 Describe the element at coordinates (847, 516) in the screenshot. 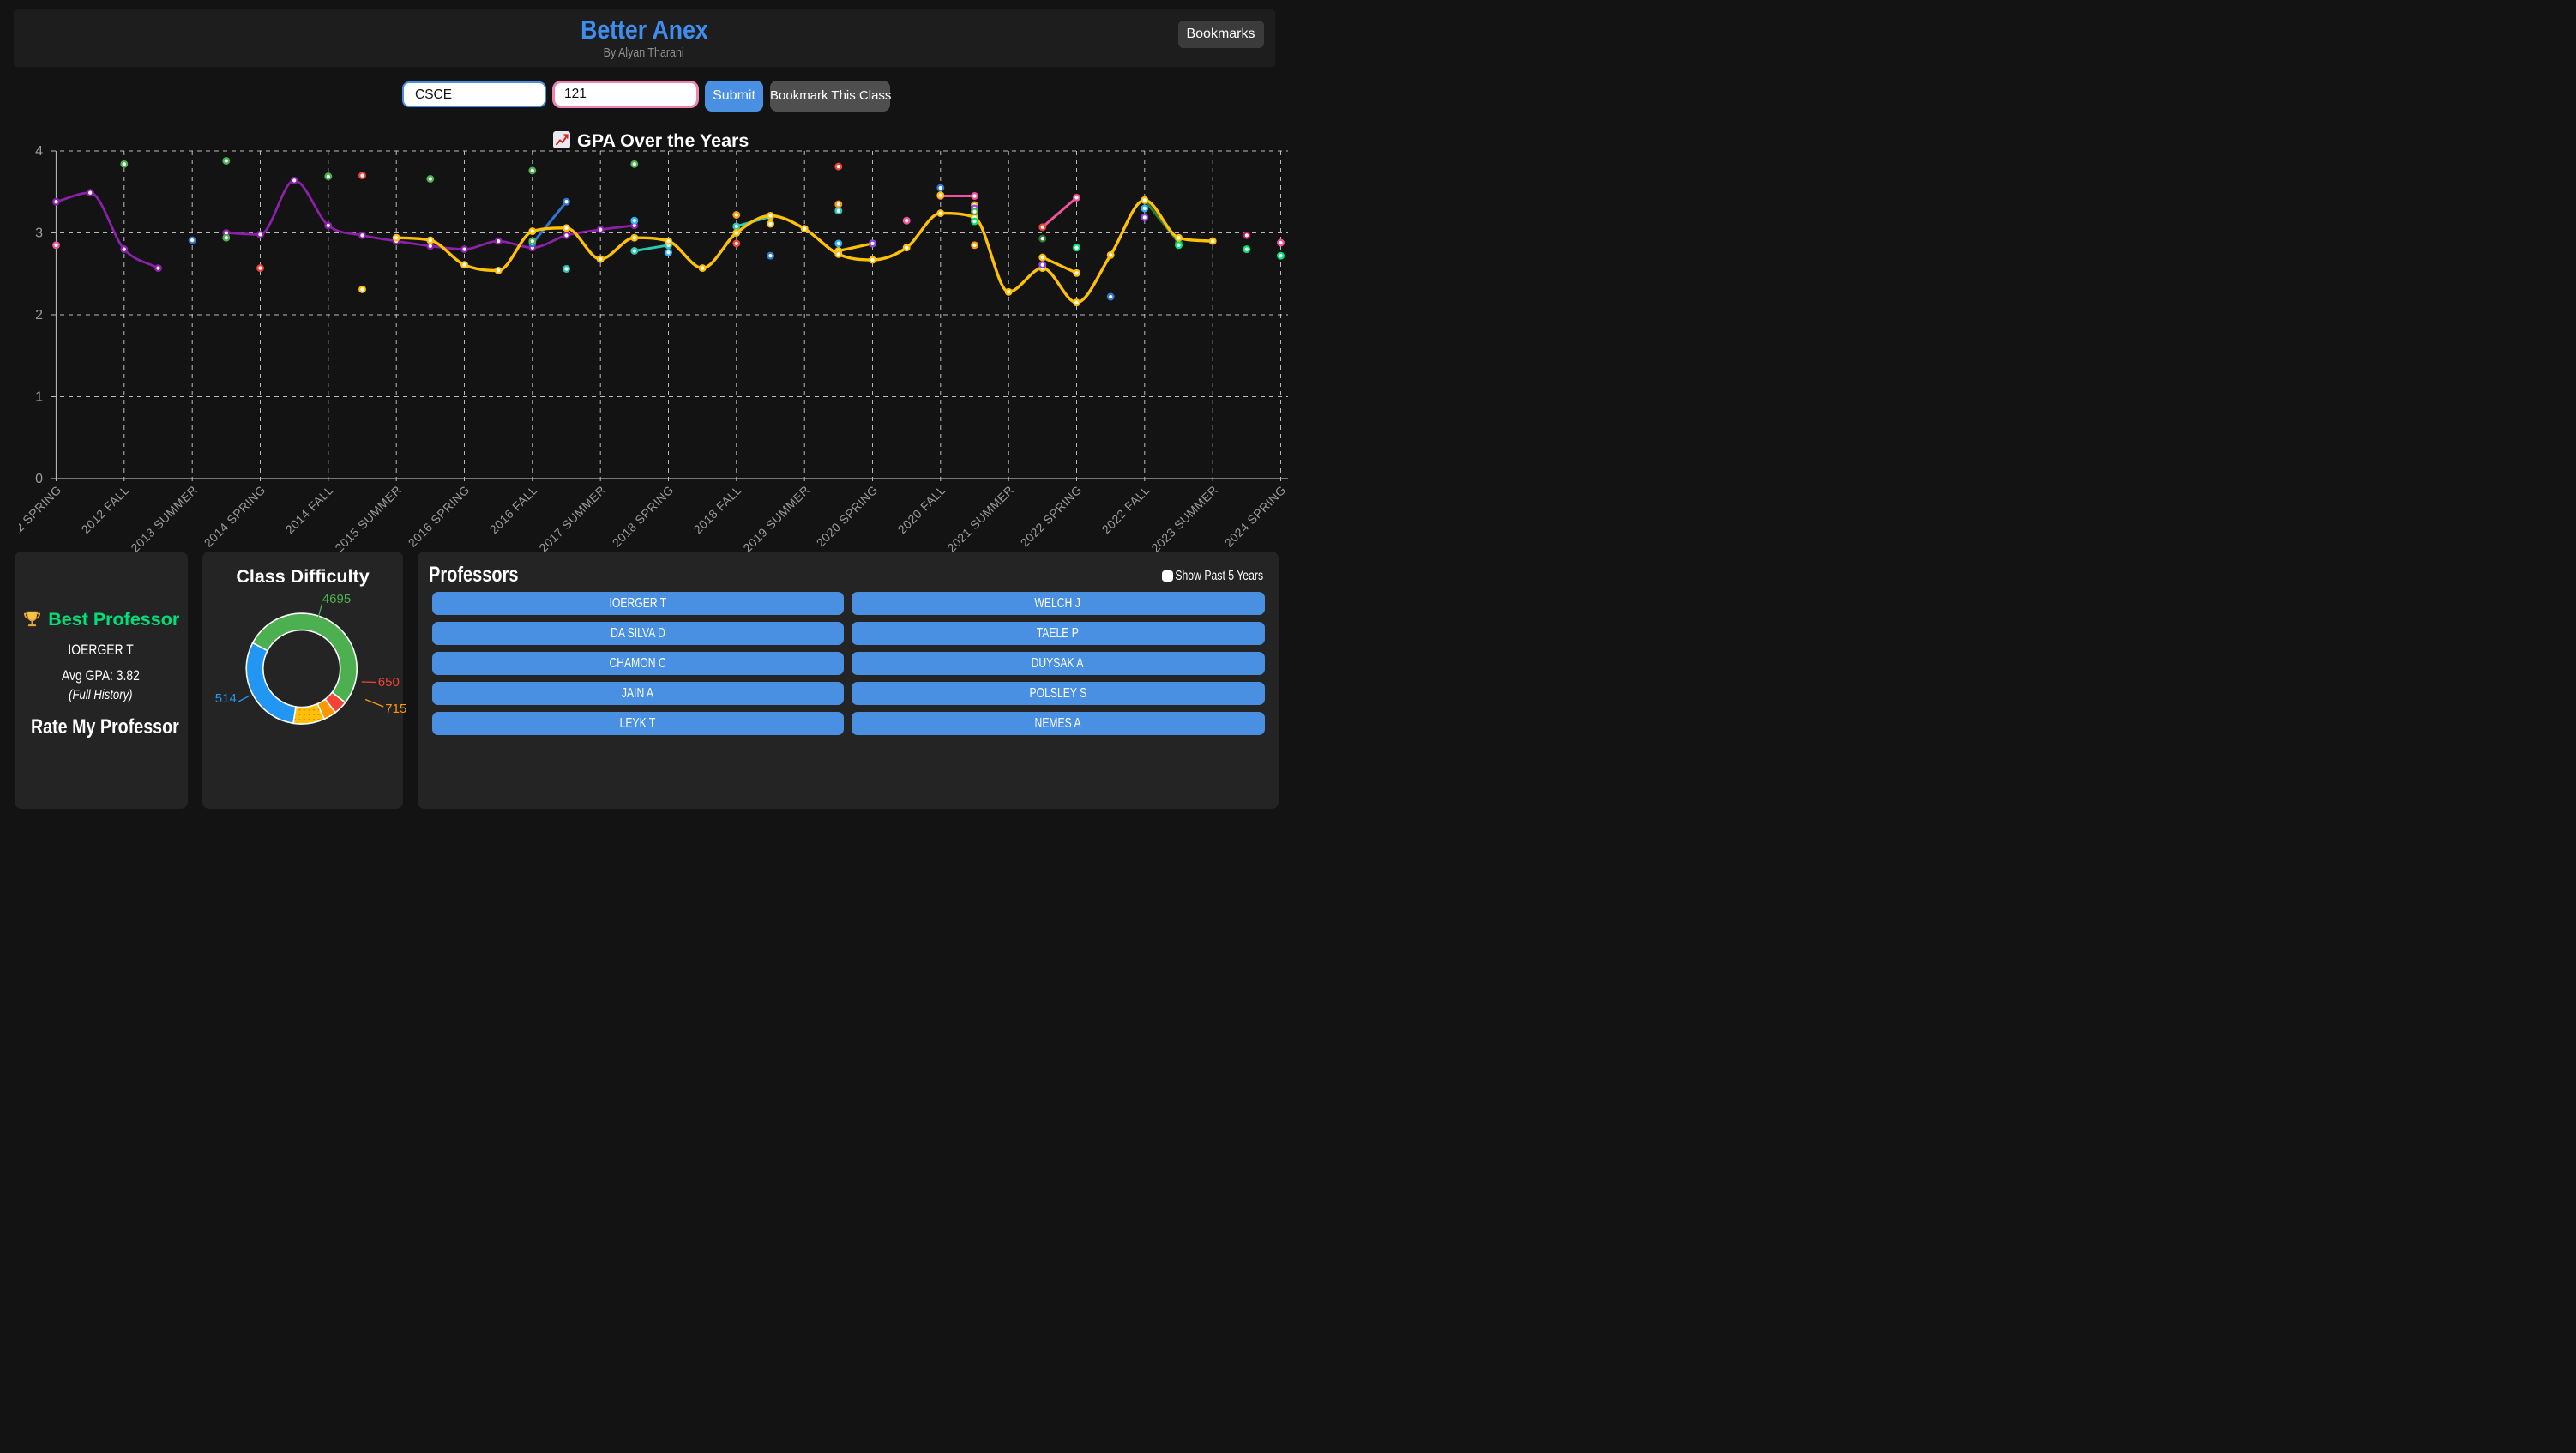

I see `svg-text: 2020 SPRING` at that location.